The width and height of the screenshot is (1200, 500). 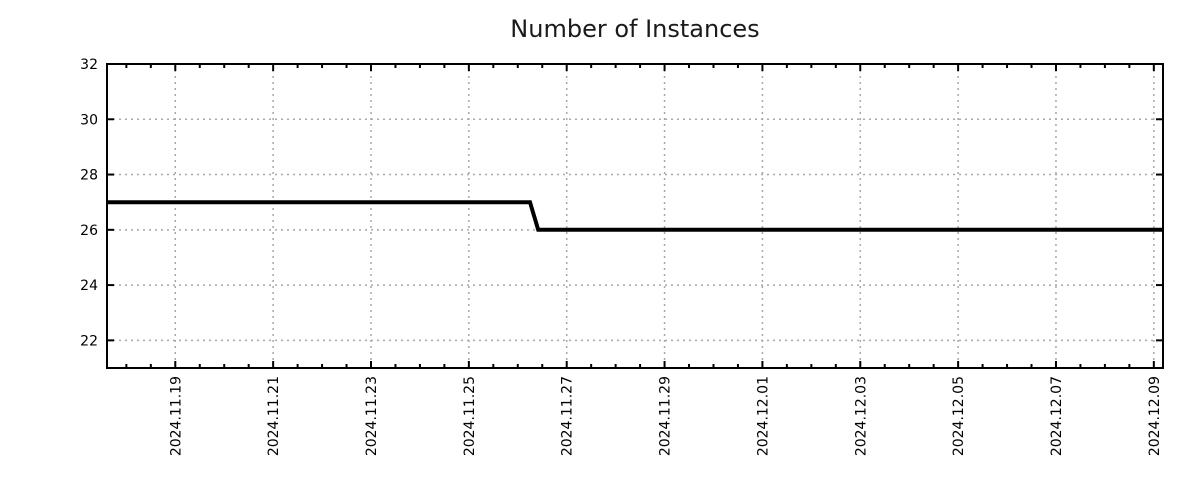 I want to click on y-tick-label: 24, so click(x=89, y=286).